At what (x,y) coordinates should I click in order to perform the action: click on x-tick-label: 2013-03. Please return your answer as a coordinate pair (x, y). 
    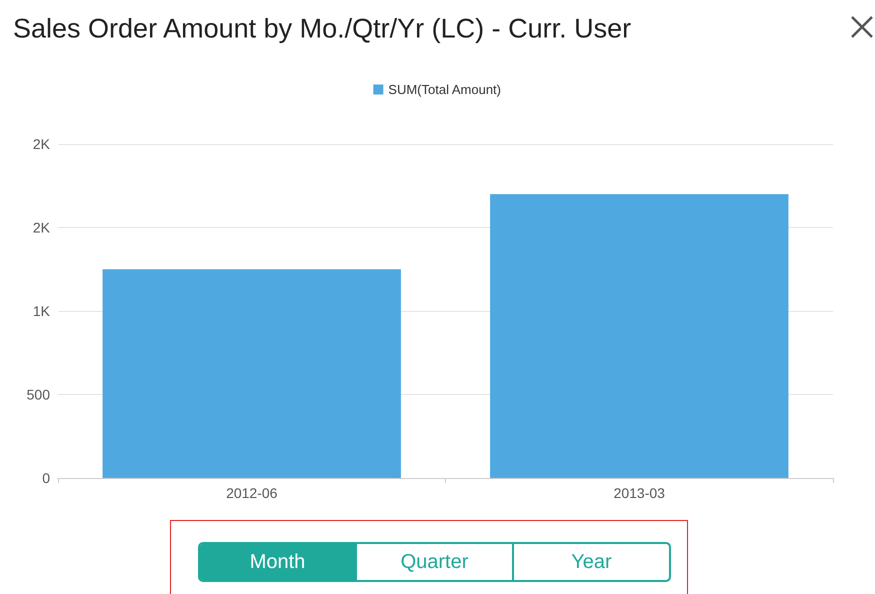
    Looking at the image, I should click on (640, 493).